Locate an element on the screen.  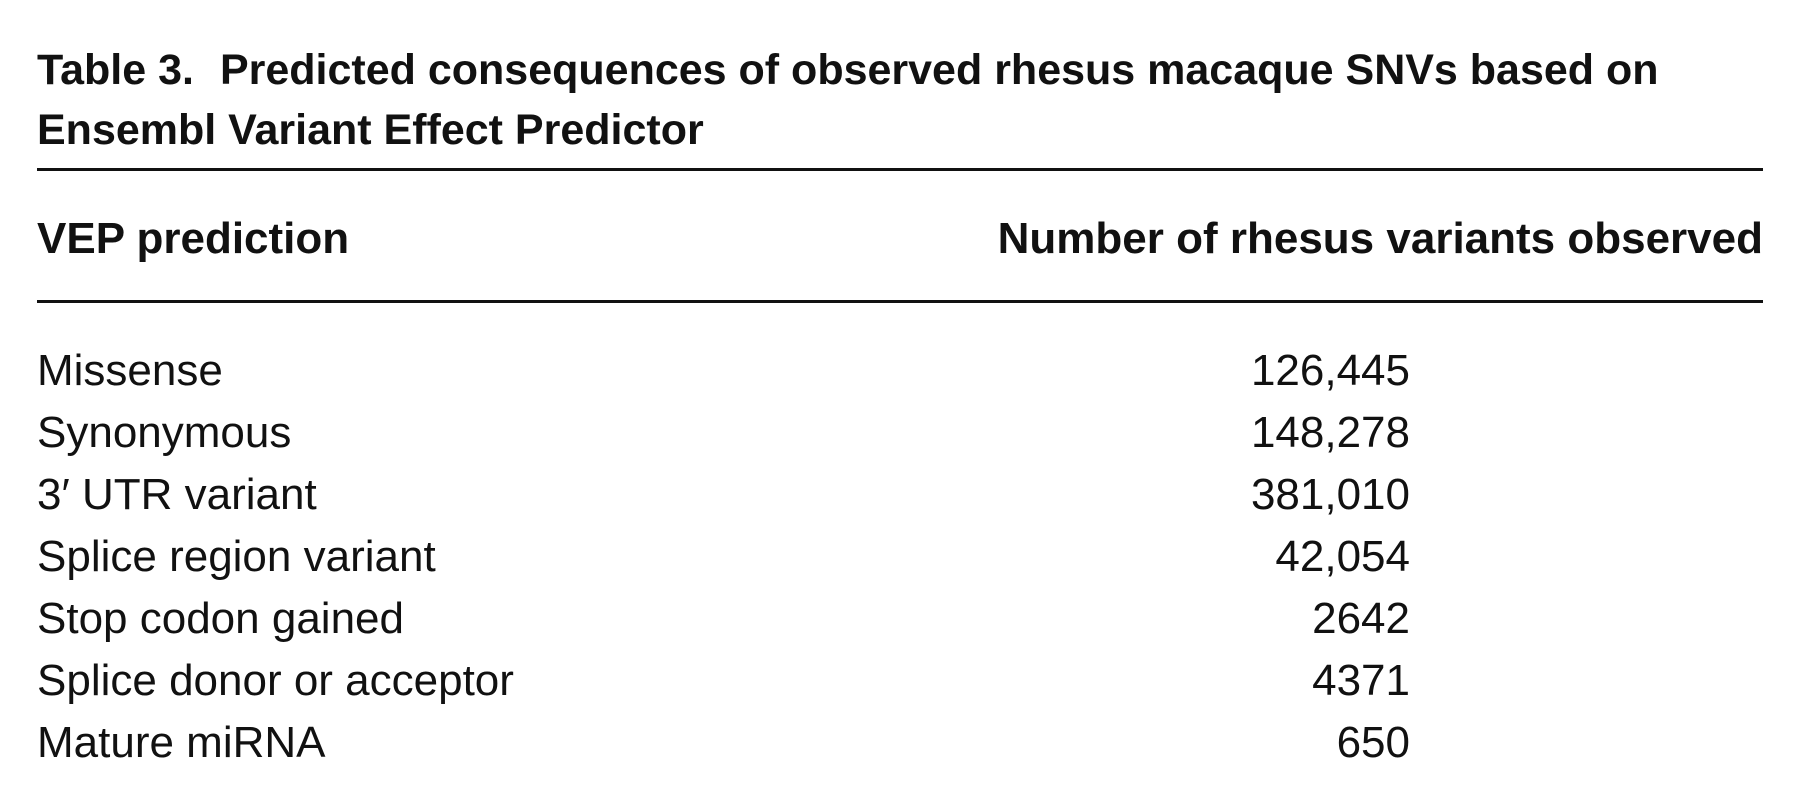
column-header: VEP prediction is located at coordinates (193, 238).